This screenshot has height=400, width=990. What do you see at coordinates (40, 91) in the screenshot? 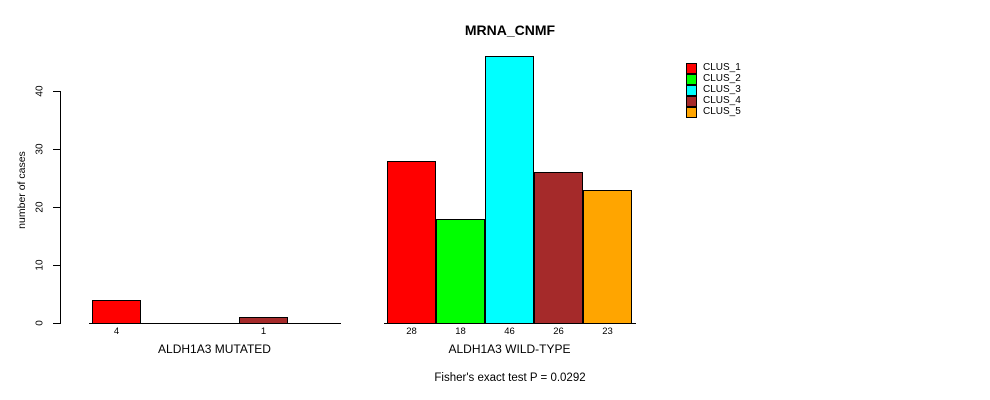
I see `y-tick-label: 40` at bounding box center [40, 91].